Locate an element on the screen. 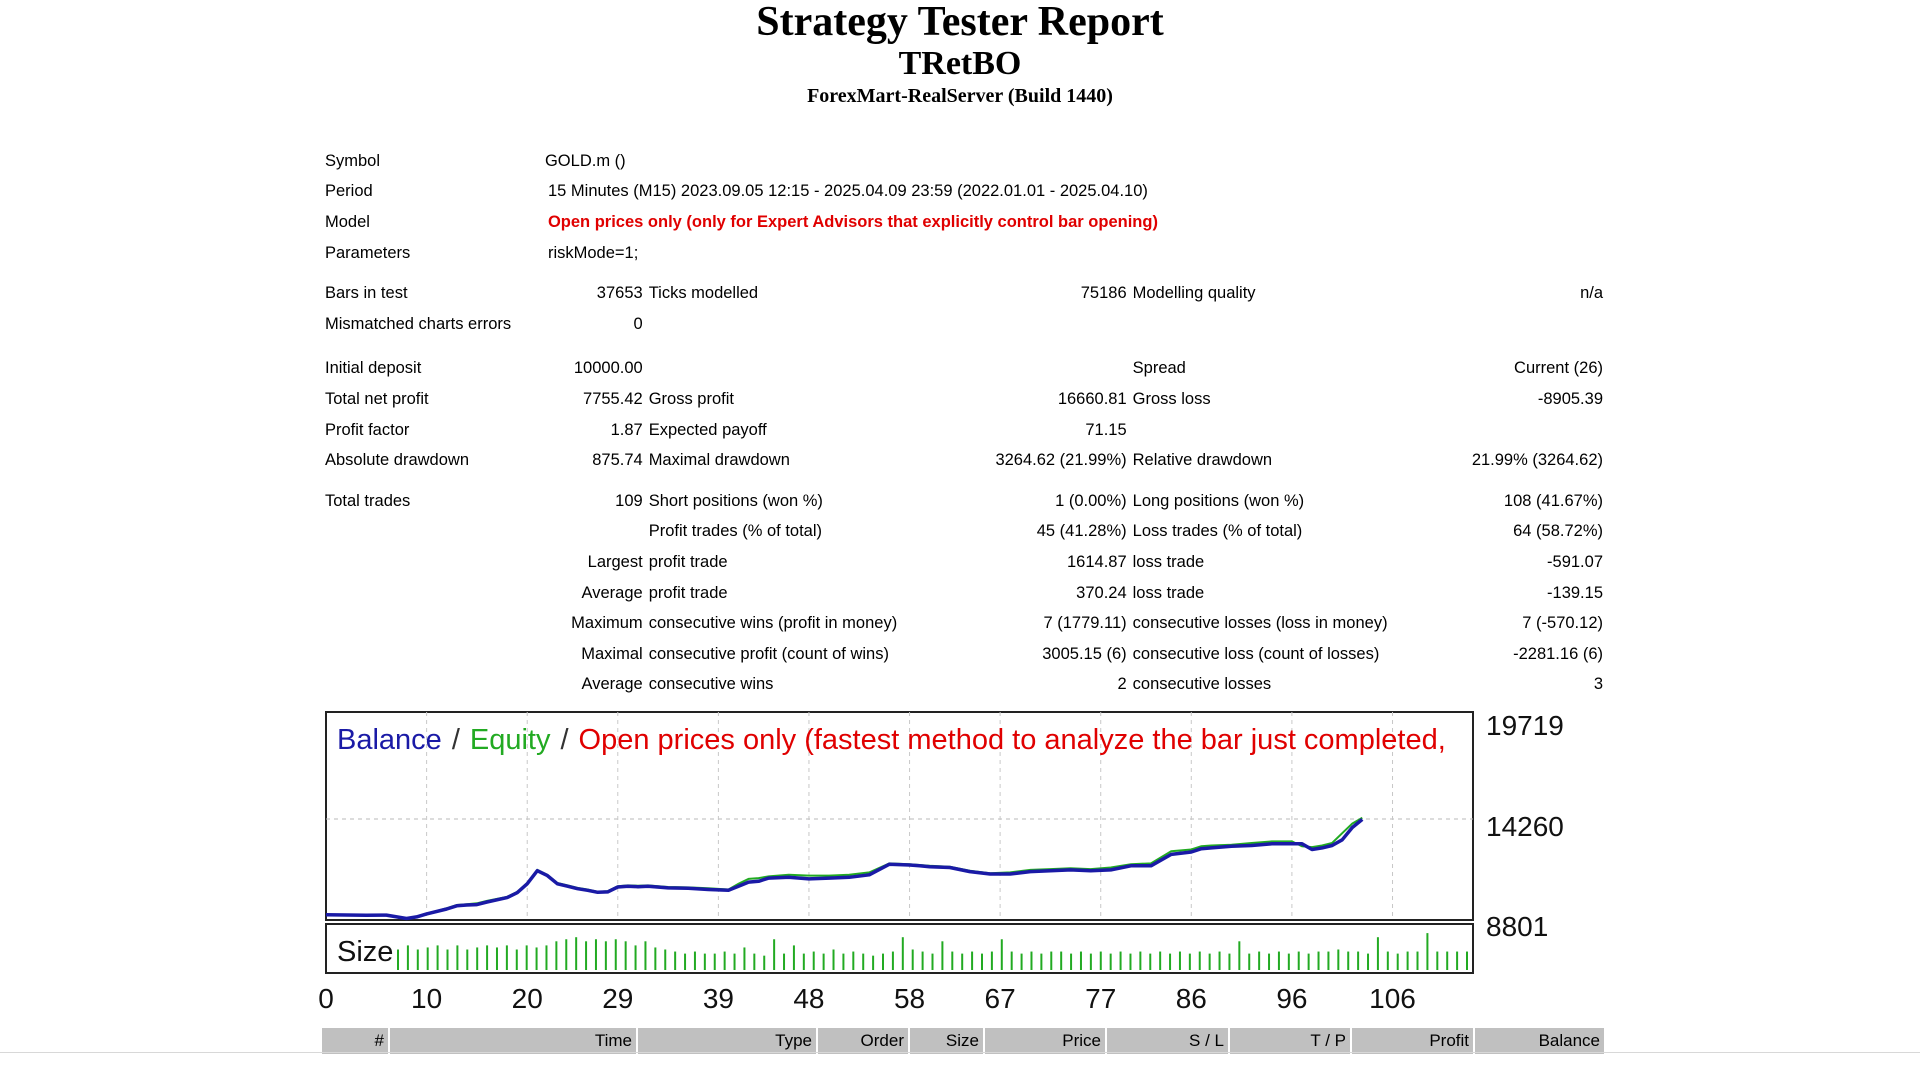 The width and height of the screenshot is (1920, 1080). maximal-label: Maximal is located at coordinates (612, 653).